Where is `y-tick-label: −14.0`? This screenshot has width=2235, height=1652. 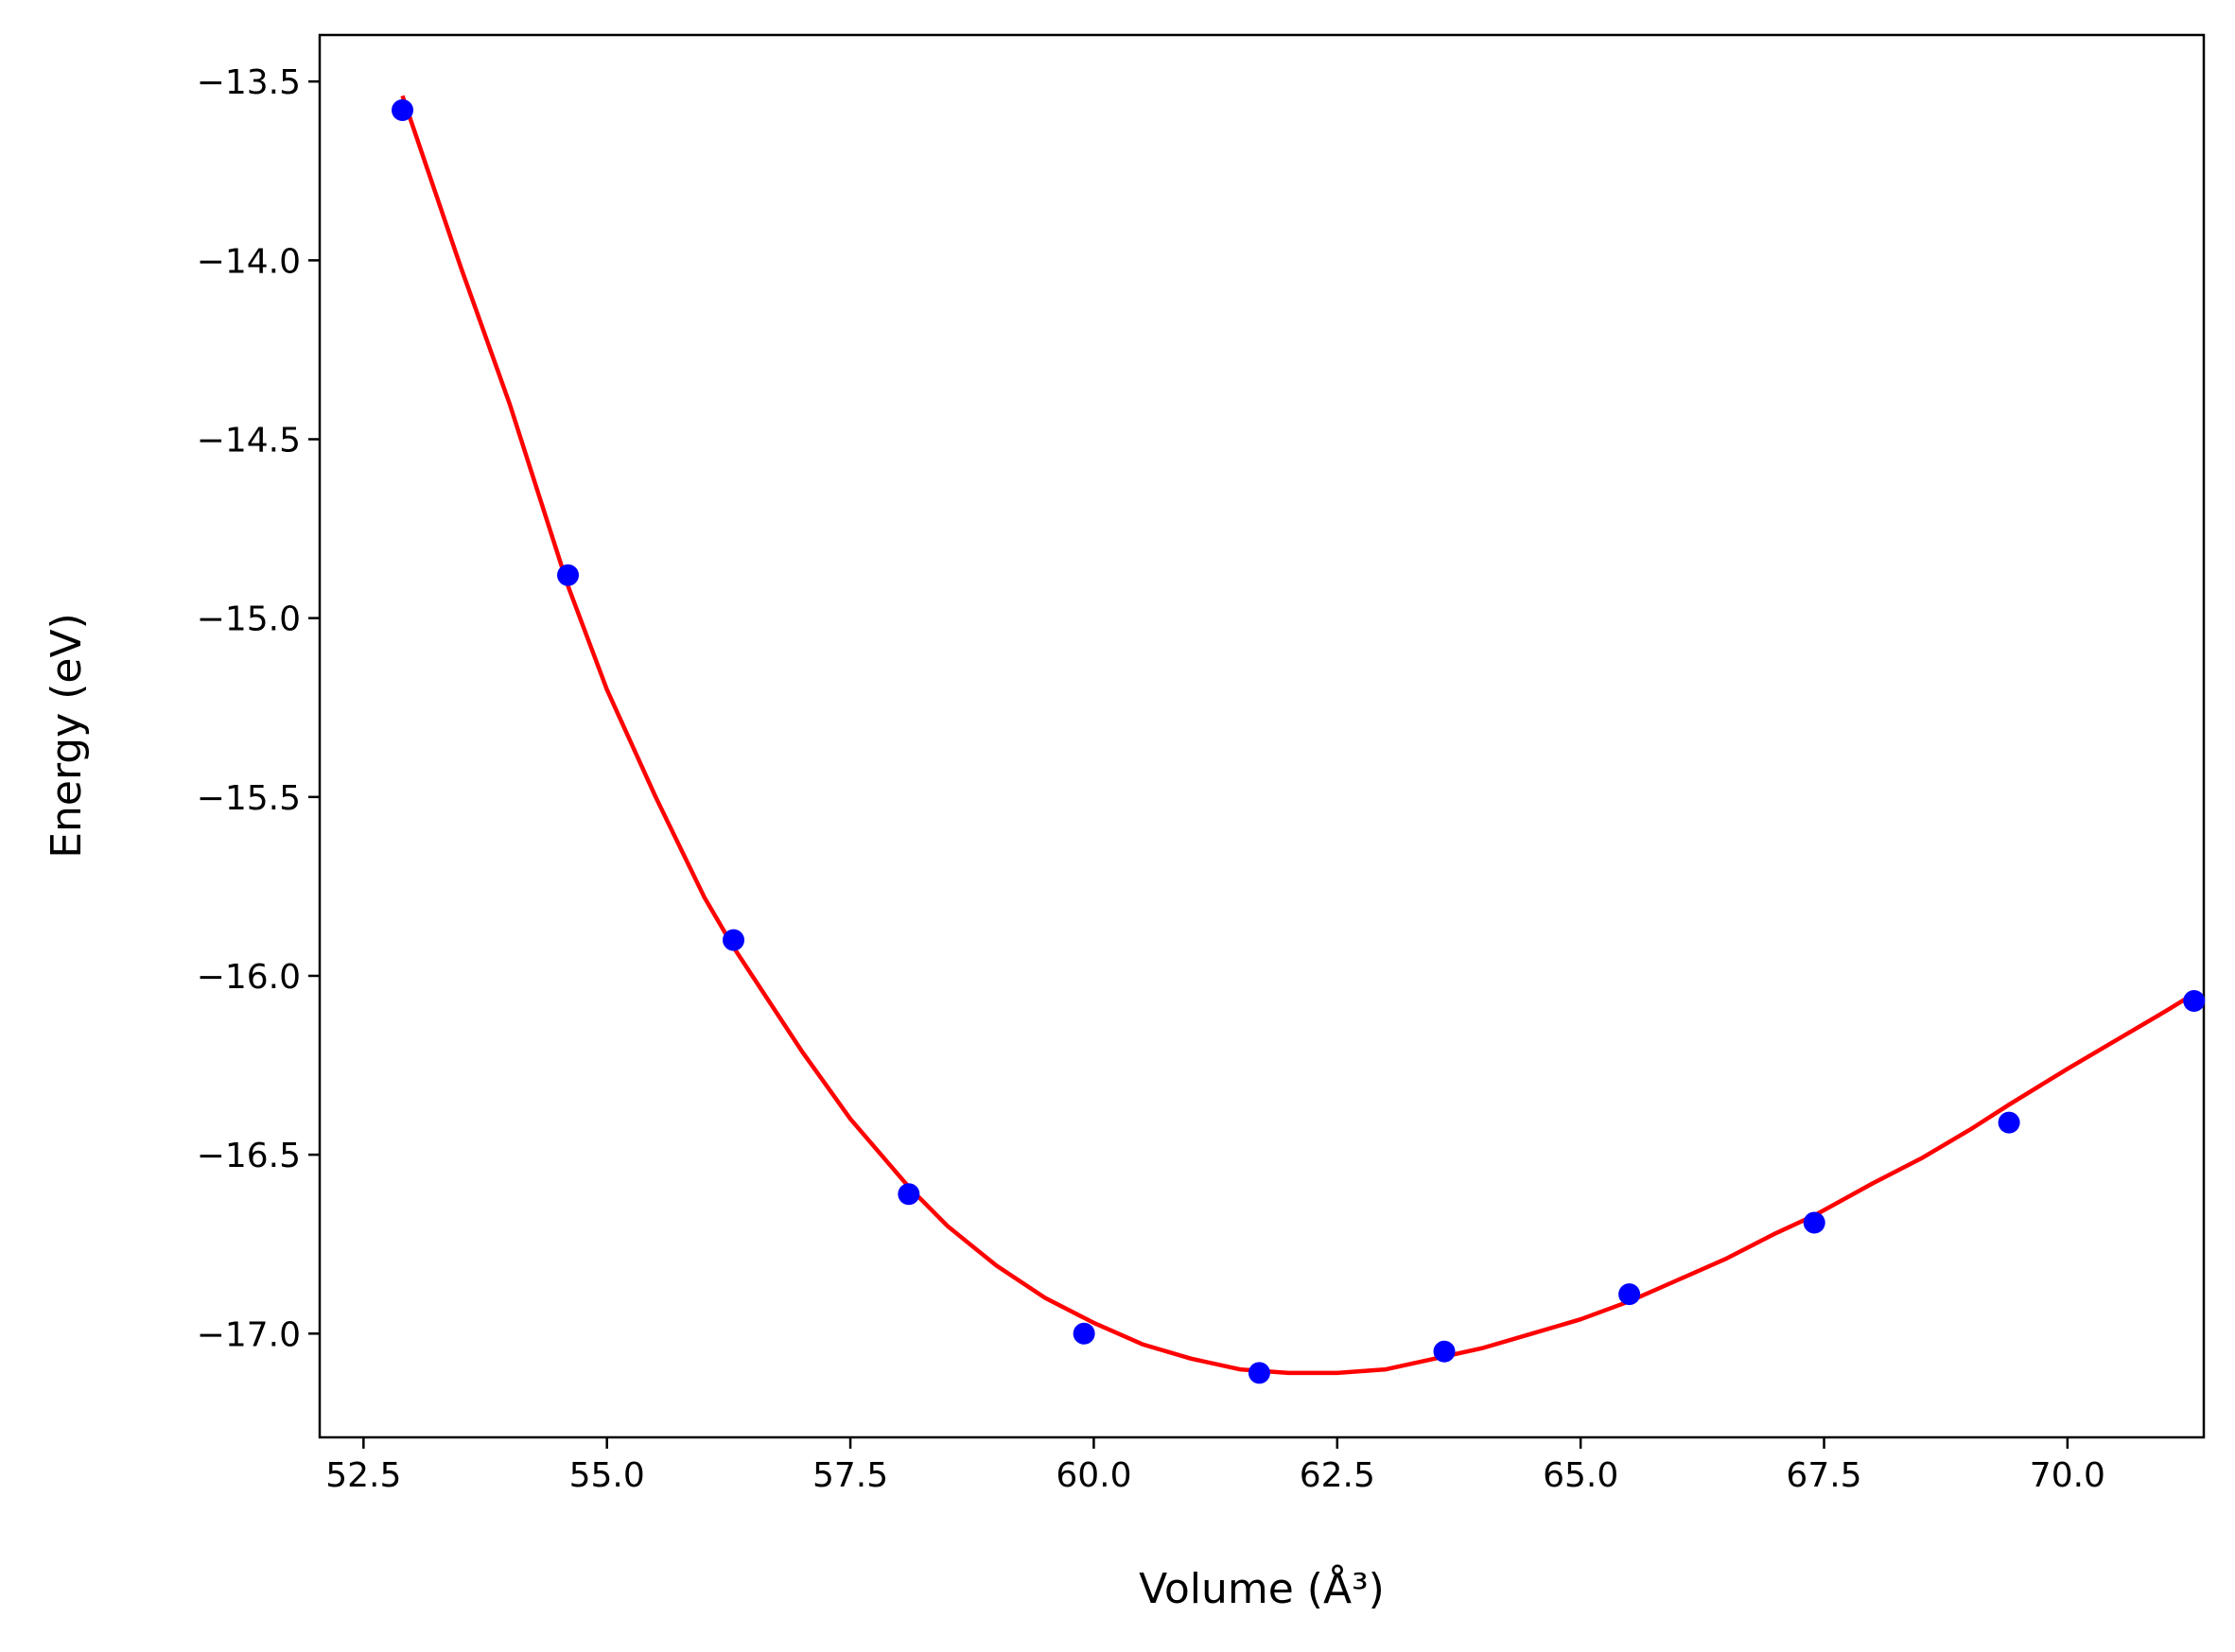
y-tick-label: −14.0 is located at coordinates (249, 261).